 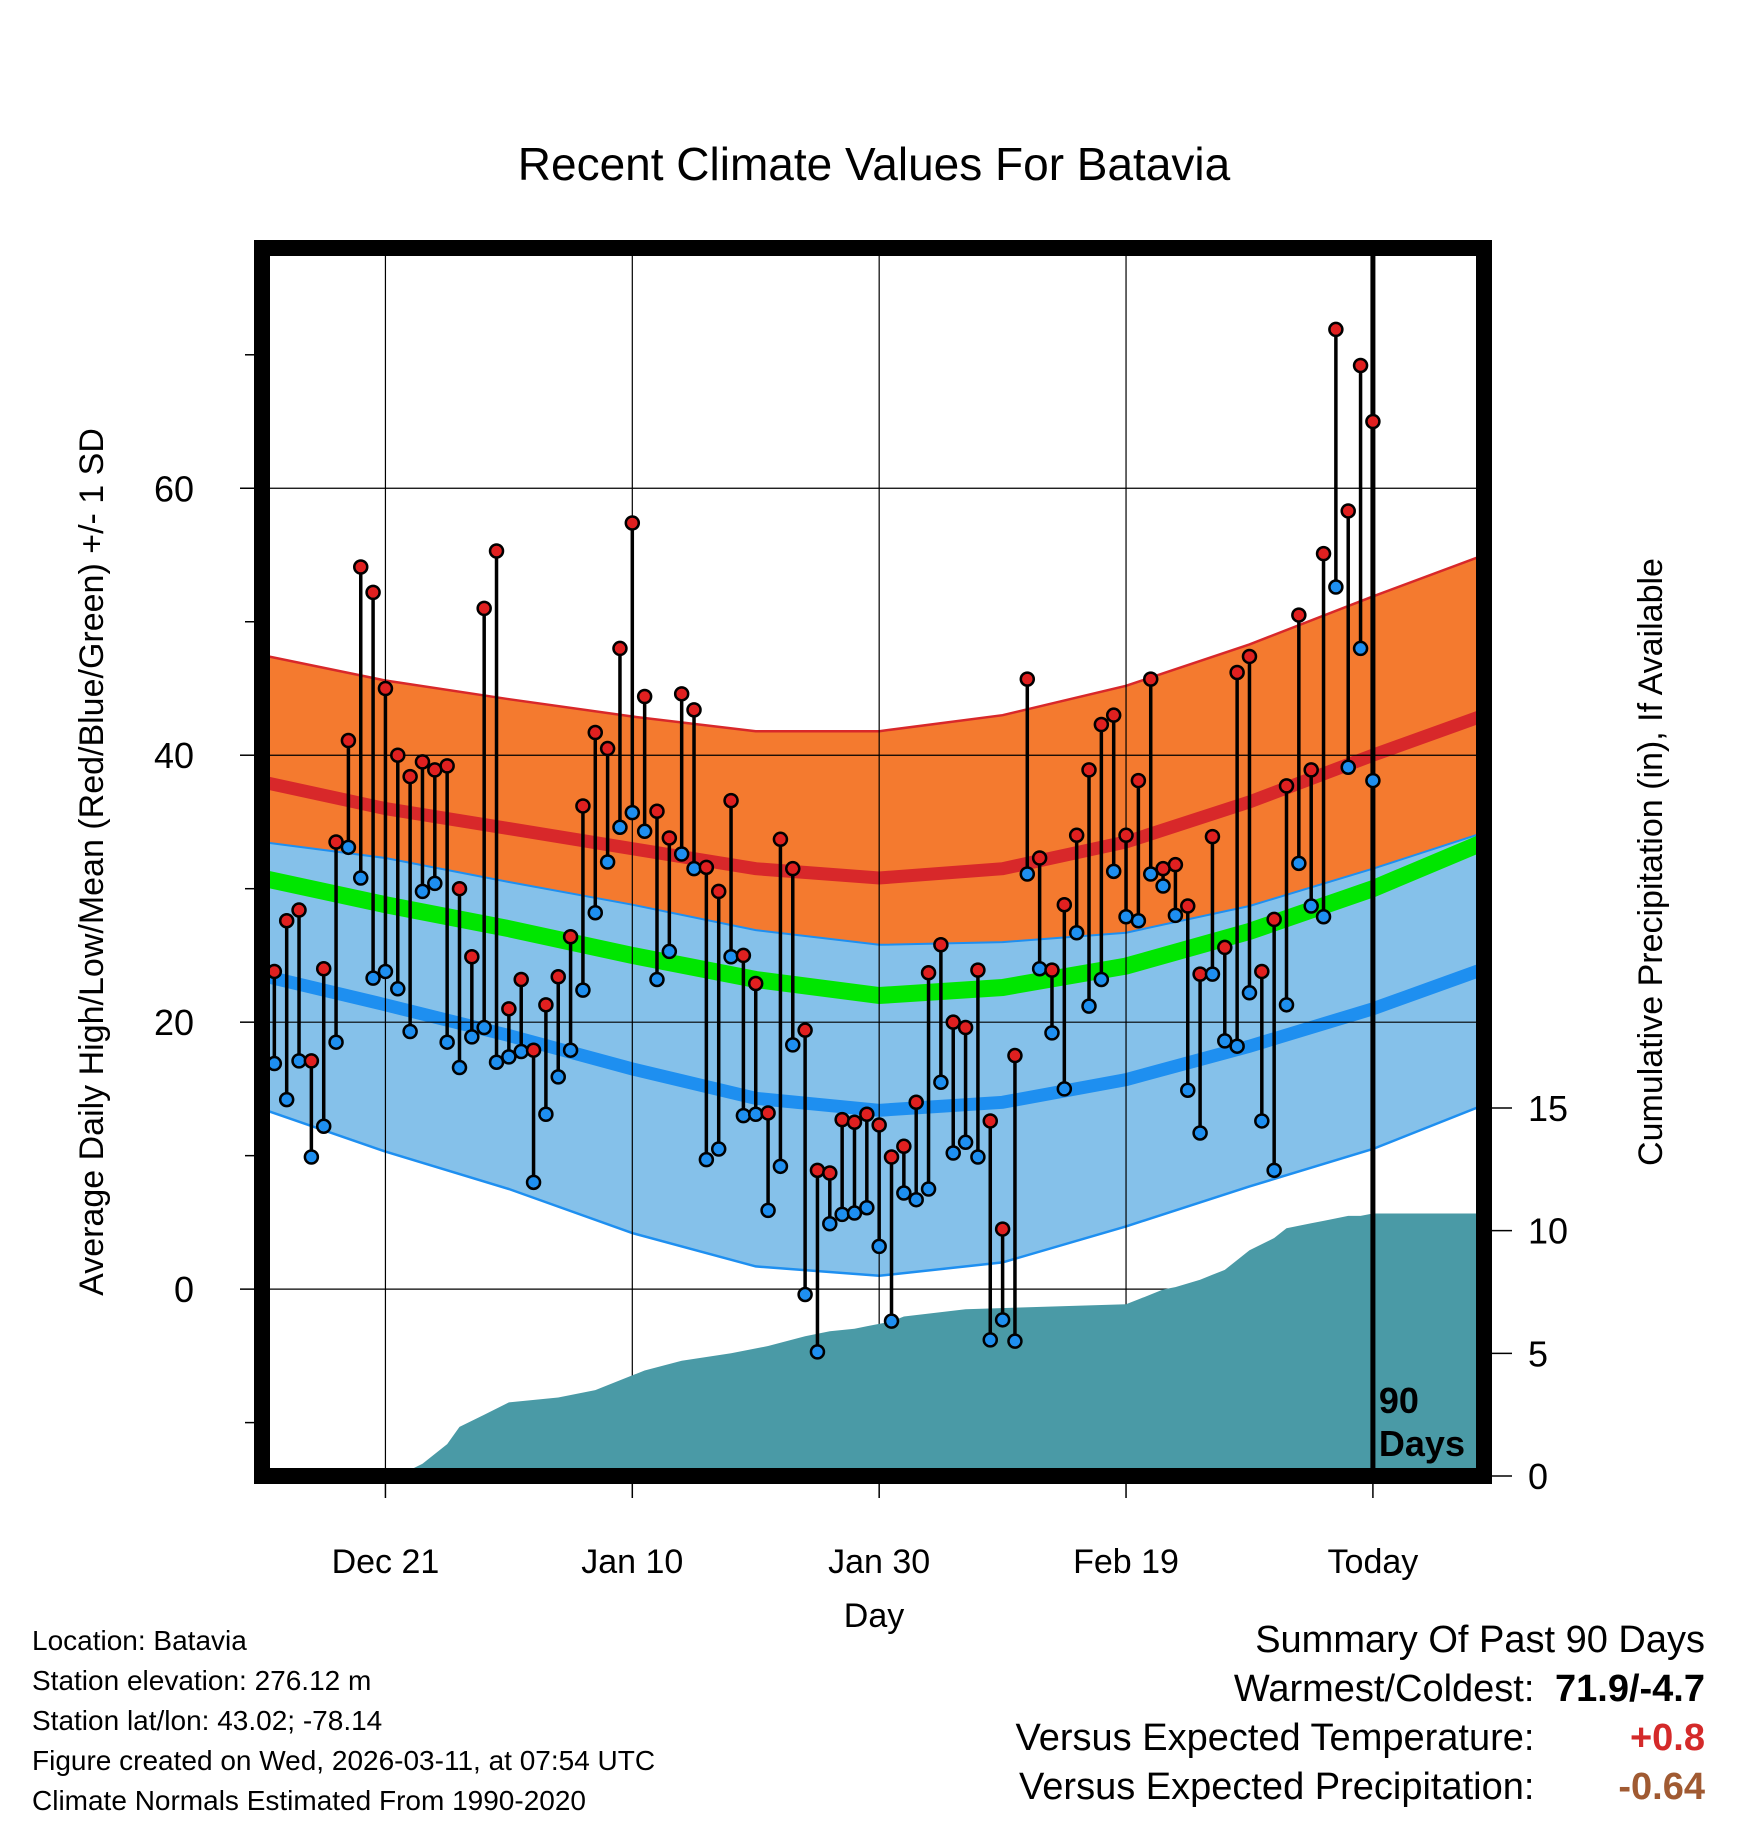 I want to click on temp-label: Versus Expected Temperature:, so click(x=1275, y=1738).